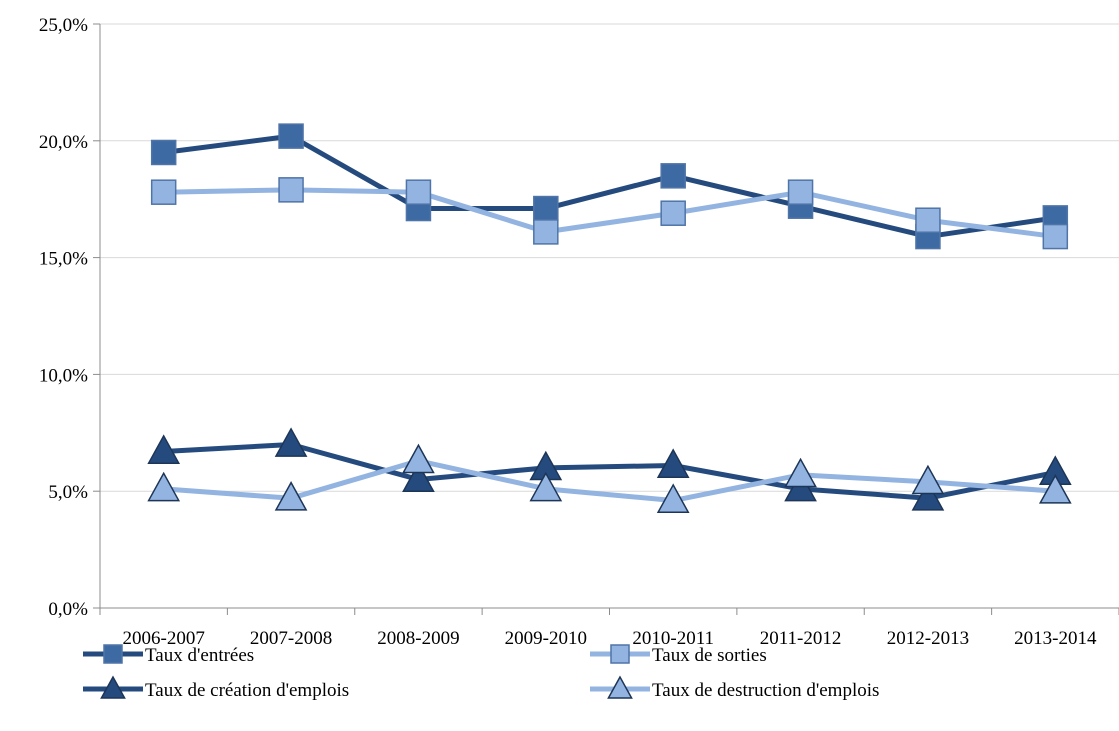 This screenshot has width=1119, height=731. What do you see at coordinates (801, 638) in the screenshot?
I see `x-tick-label: 2011-2012` at bounding box center [801, 638].